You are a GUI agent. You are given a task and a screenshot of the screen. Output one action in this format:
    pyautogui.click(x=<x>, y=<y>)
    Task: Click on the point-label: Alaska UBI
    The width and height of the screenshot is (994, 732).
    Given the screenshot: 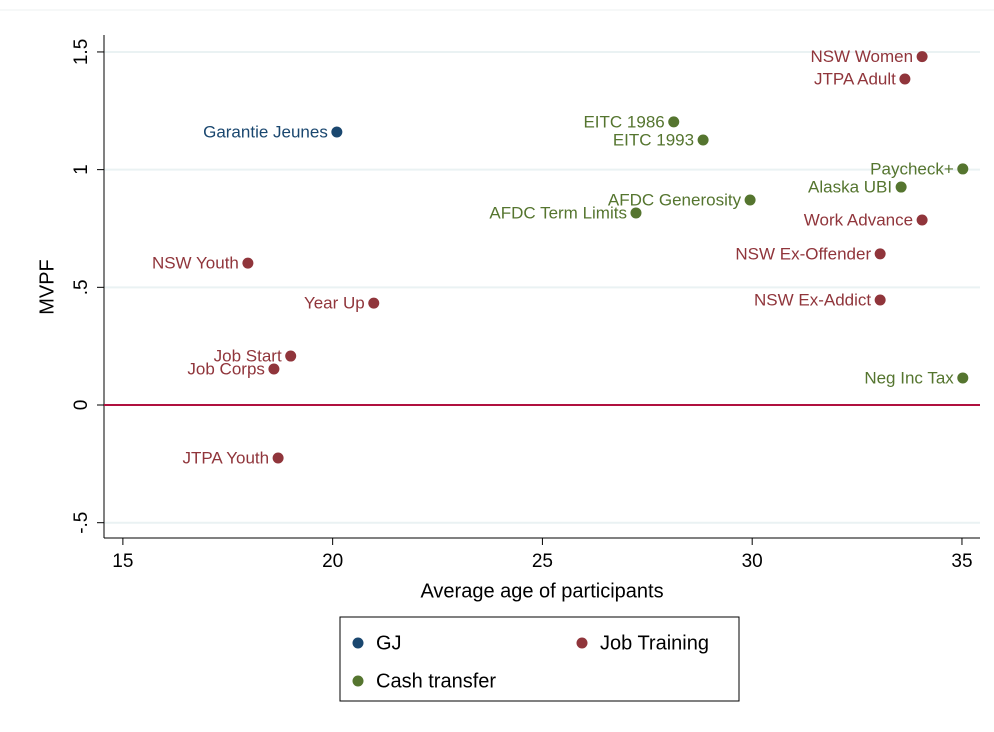 What is the action you would take?
    pyautogui.click(x=850, y=187)
    